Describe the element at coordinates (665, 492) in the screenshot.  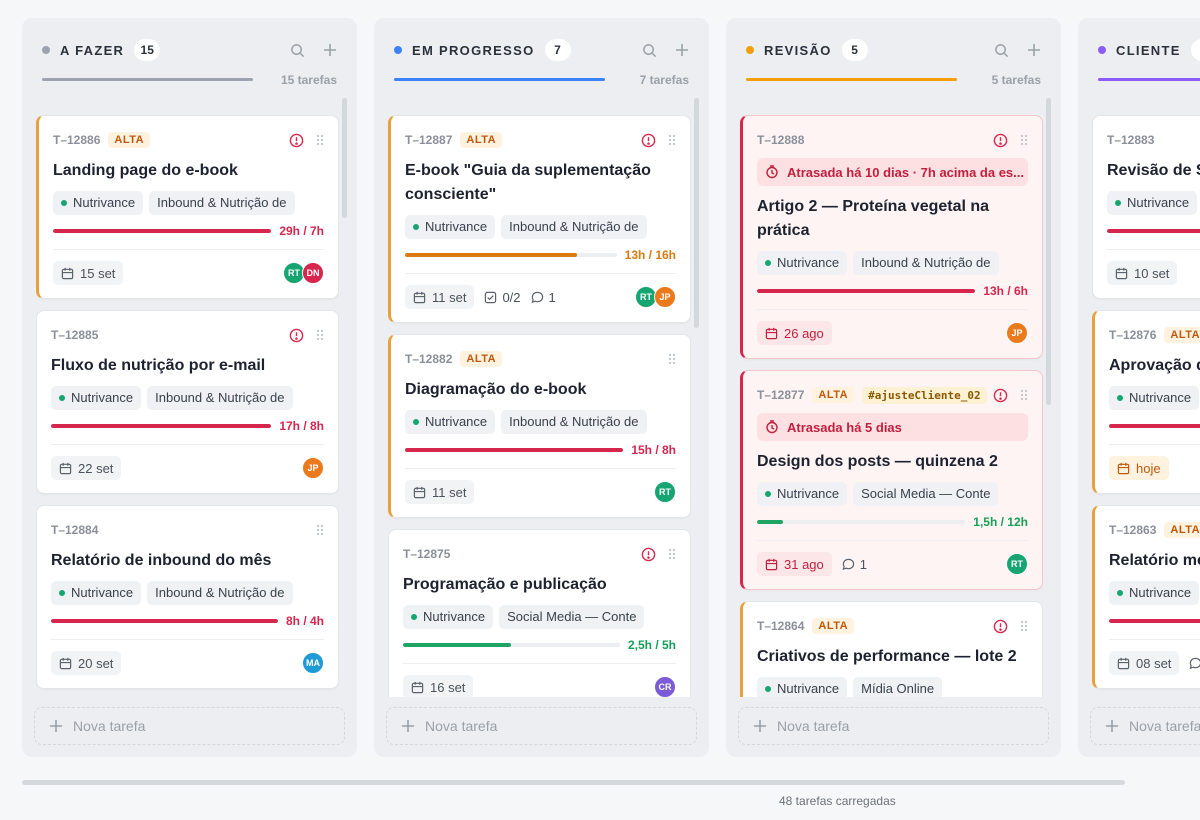
I see `avatar: RT` at that location.